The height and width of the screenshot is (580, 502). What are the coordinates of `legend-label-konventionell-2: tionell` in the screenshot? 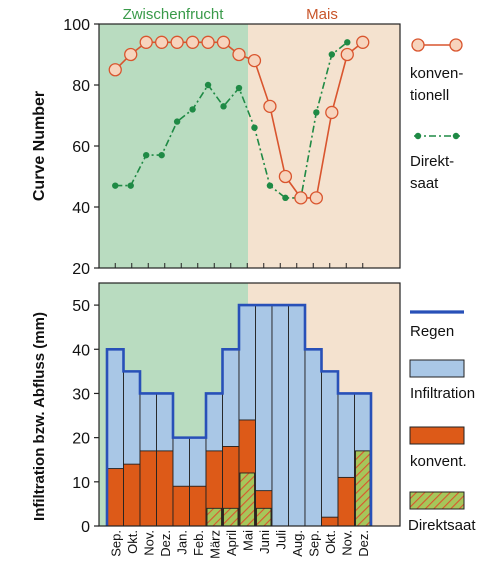 It's located at (429, 95).